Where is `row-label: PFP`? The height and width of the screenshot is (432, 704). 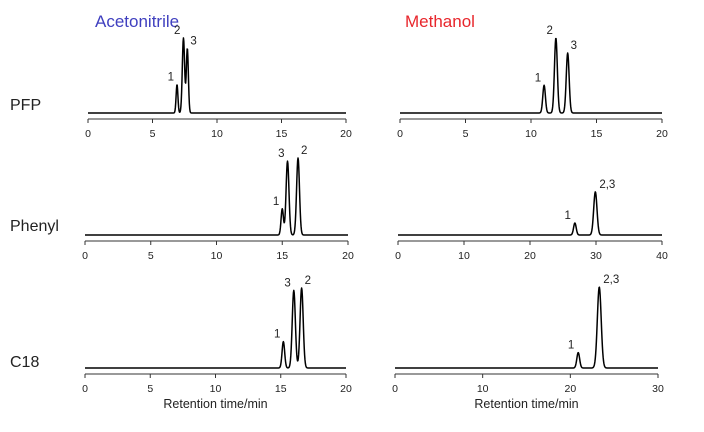
row-label: PFP is located at coordinates (25, 105).